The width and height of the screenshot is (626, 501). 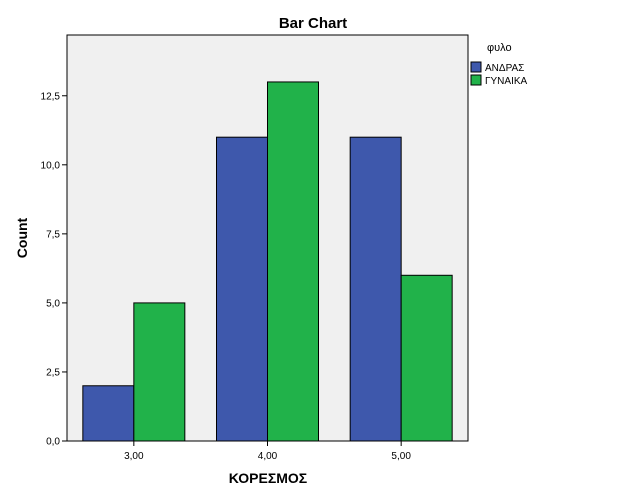 I want to click on legend-label-1: ΑΝΔΡΑΣ, so click(x=504, y=68).